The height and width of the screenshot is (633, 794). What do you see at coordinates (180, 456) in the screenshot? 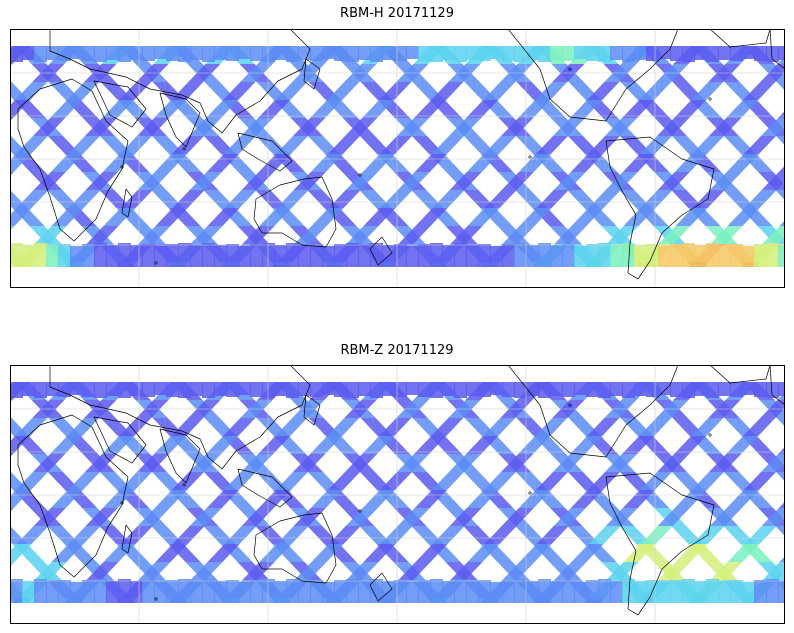
I see `coastline-india` at bounding box center [180, 456].